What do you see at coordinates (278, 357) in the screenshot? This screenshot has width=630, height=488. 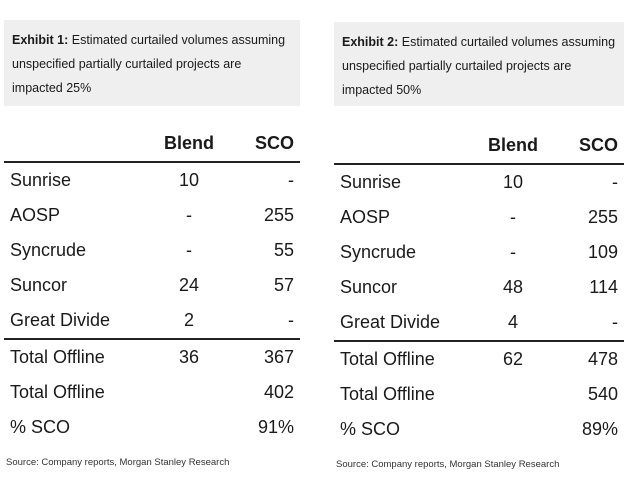 I see `sco-value: 367` at bounding box center [278, 357].